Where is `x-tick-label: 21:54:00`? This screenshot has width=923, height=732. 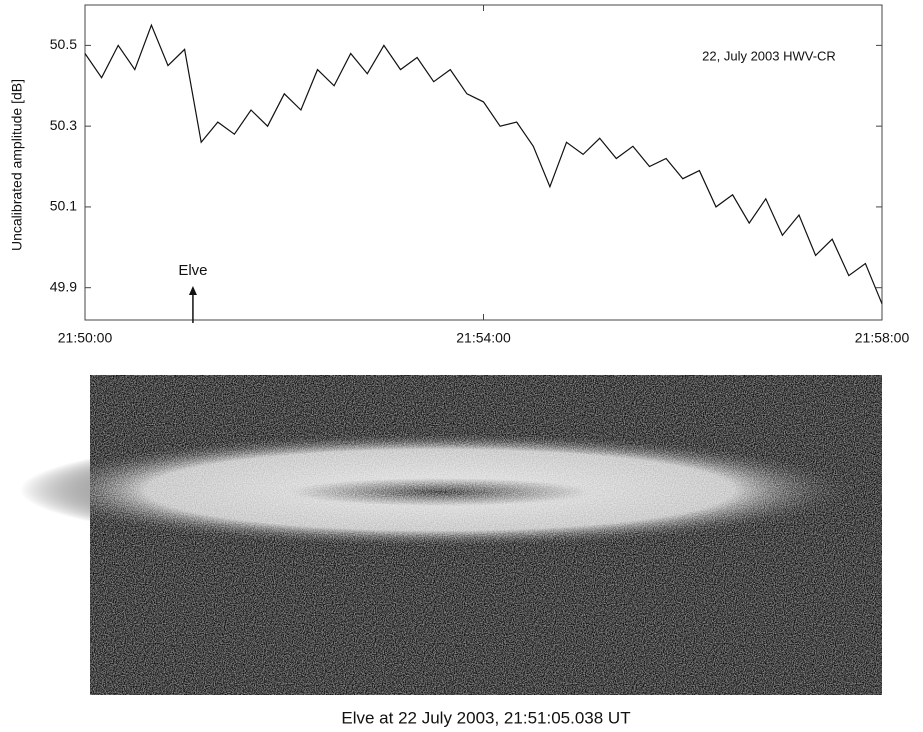
x-tick-label: 21:54:00 is located at coordinates (483, 338).